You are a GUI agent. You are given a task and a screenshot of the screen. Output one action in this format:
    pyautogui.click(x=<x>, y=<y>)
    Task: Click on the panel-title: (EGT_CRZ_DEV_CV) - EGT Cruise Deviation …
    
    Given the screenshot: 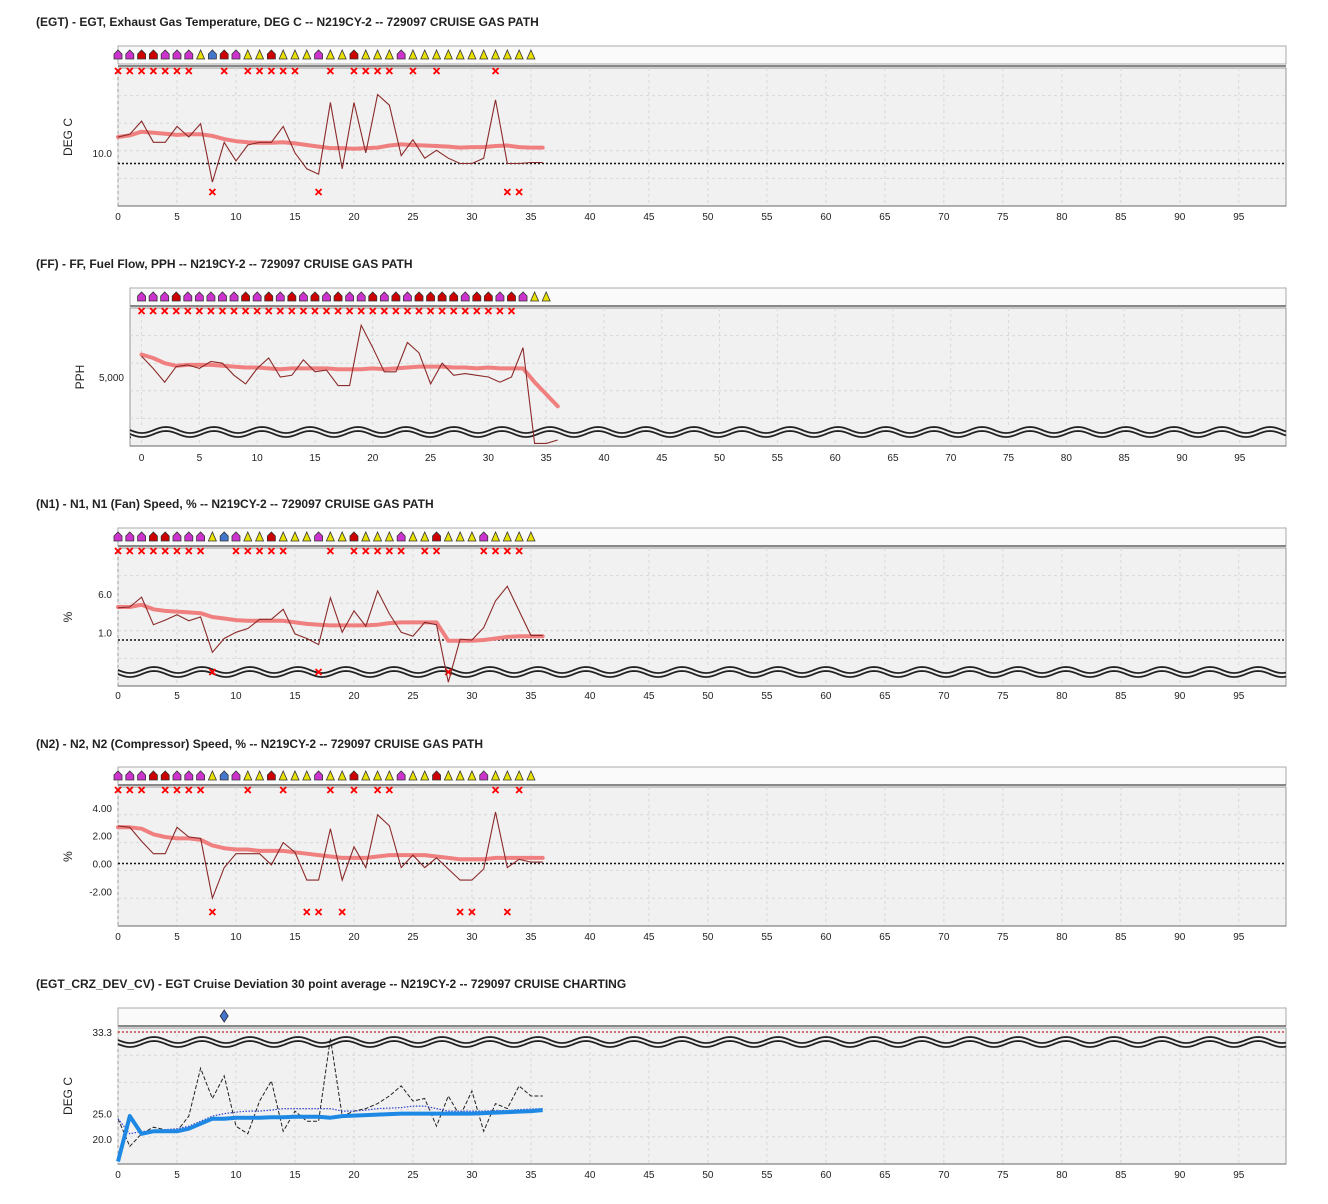 What is the action you would take?
    pyautogui.click(x=331, y=984)
    